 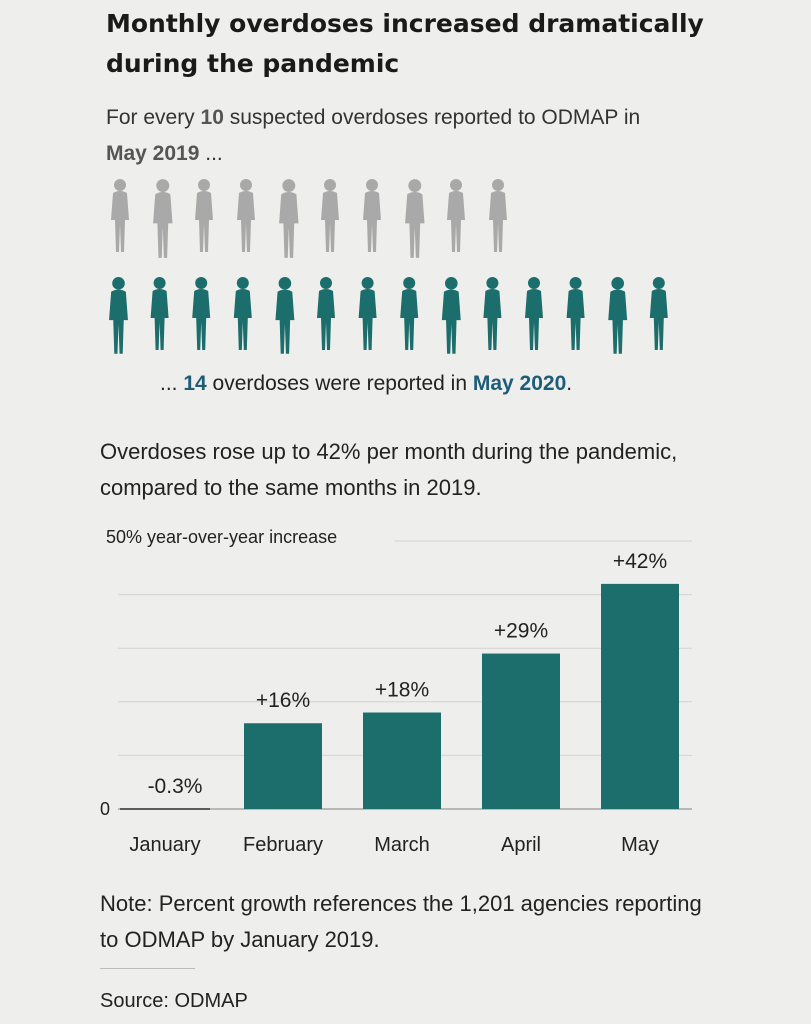 What do you see at coordinates (283, 766) in the screenshot?
I see `bar-february` at bounding box center [283, 766].